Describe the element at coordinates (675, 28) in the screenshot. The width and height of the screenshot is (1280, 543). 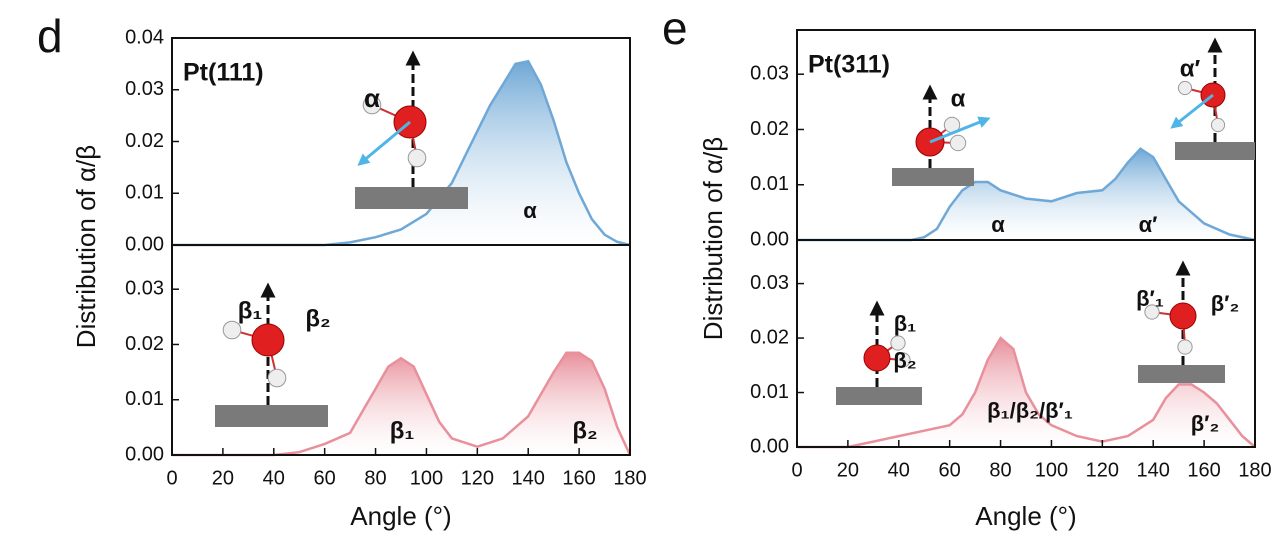
I see `panel-label: e` at that location.